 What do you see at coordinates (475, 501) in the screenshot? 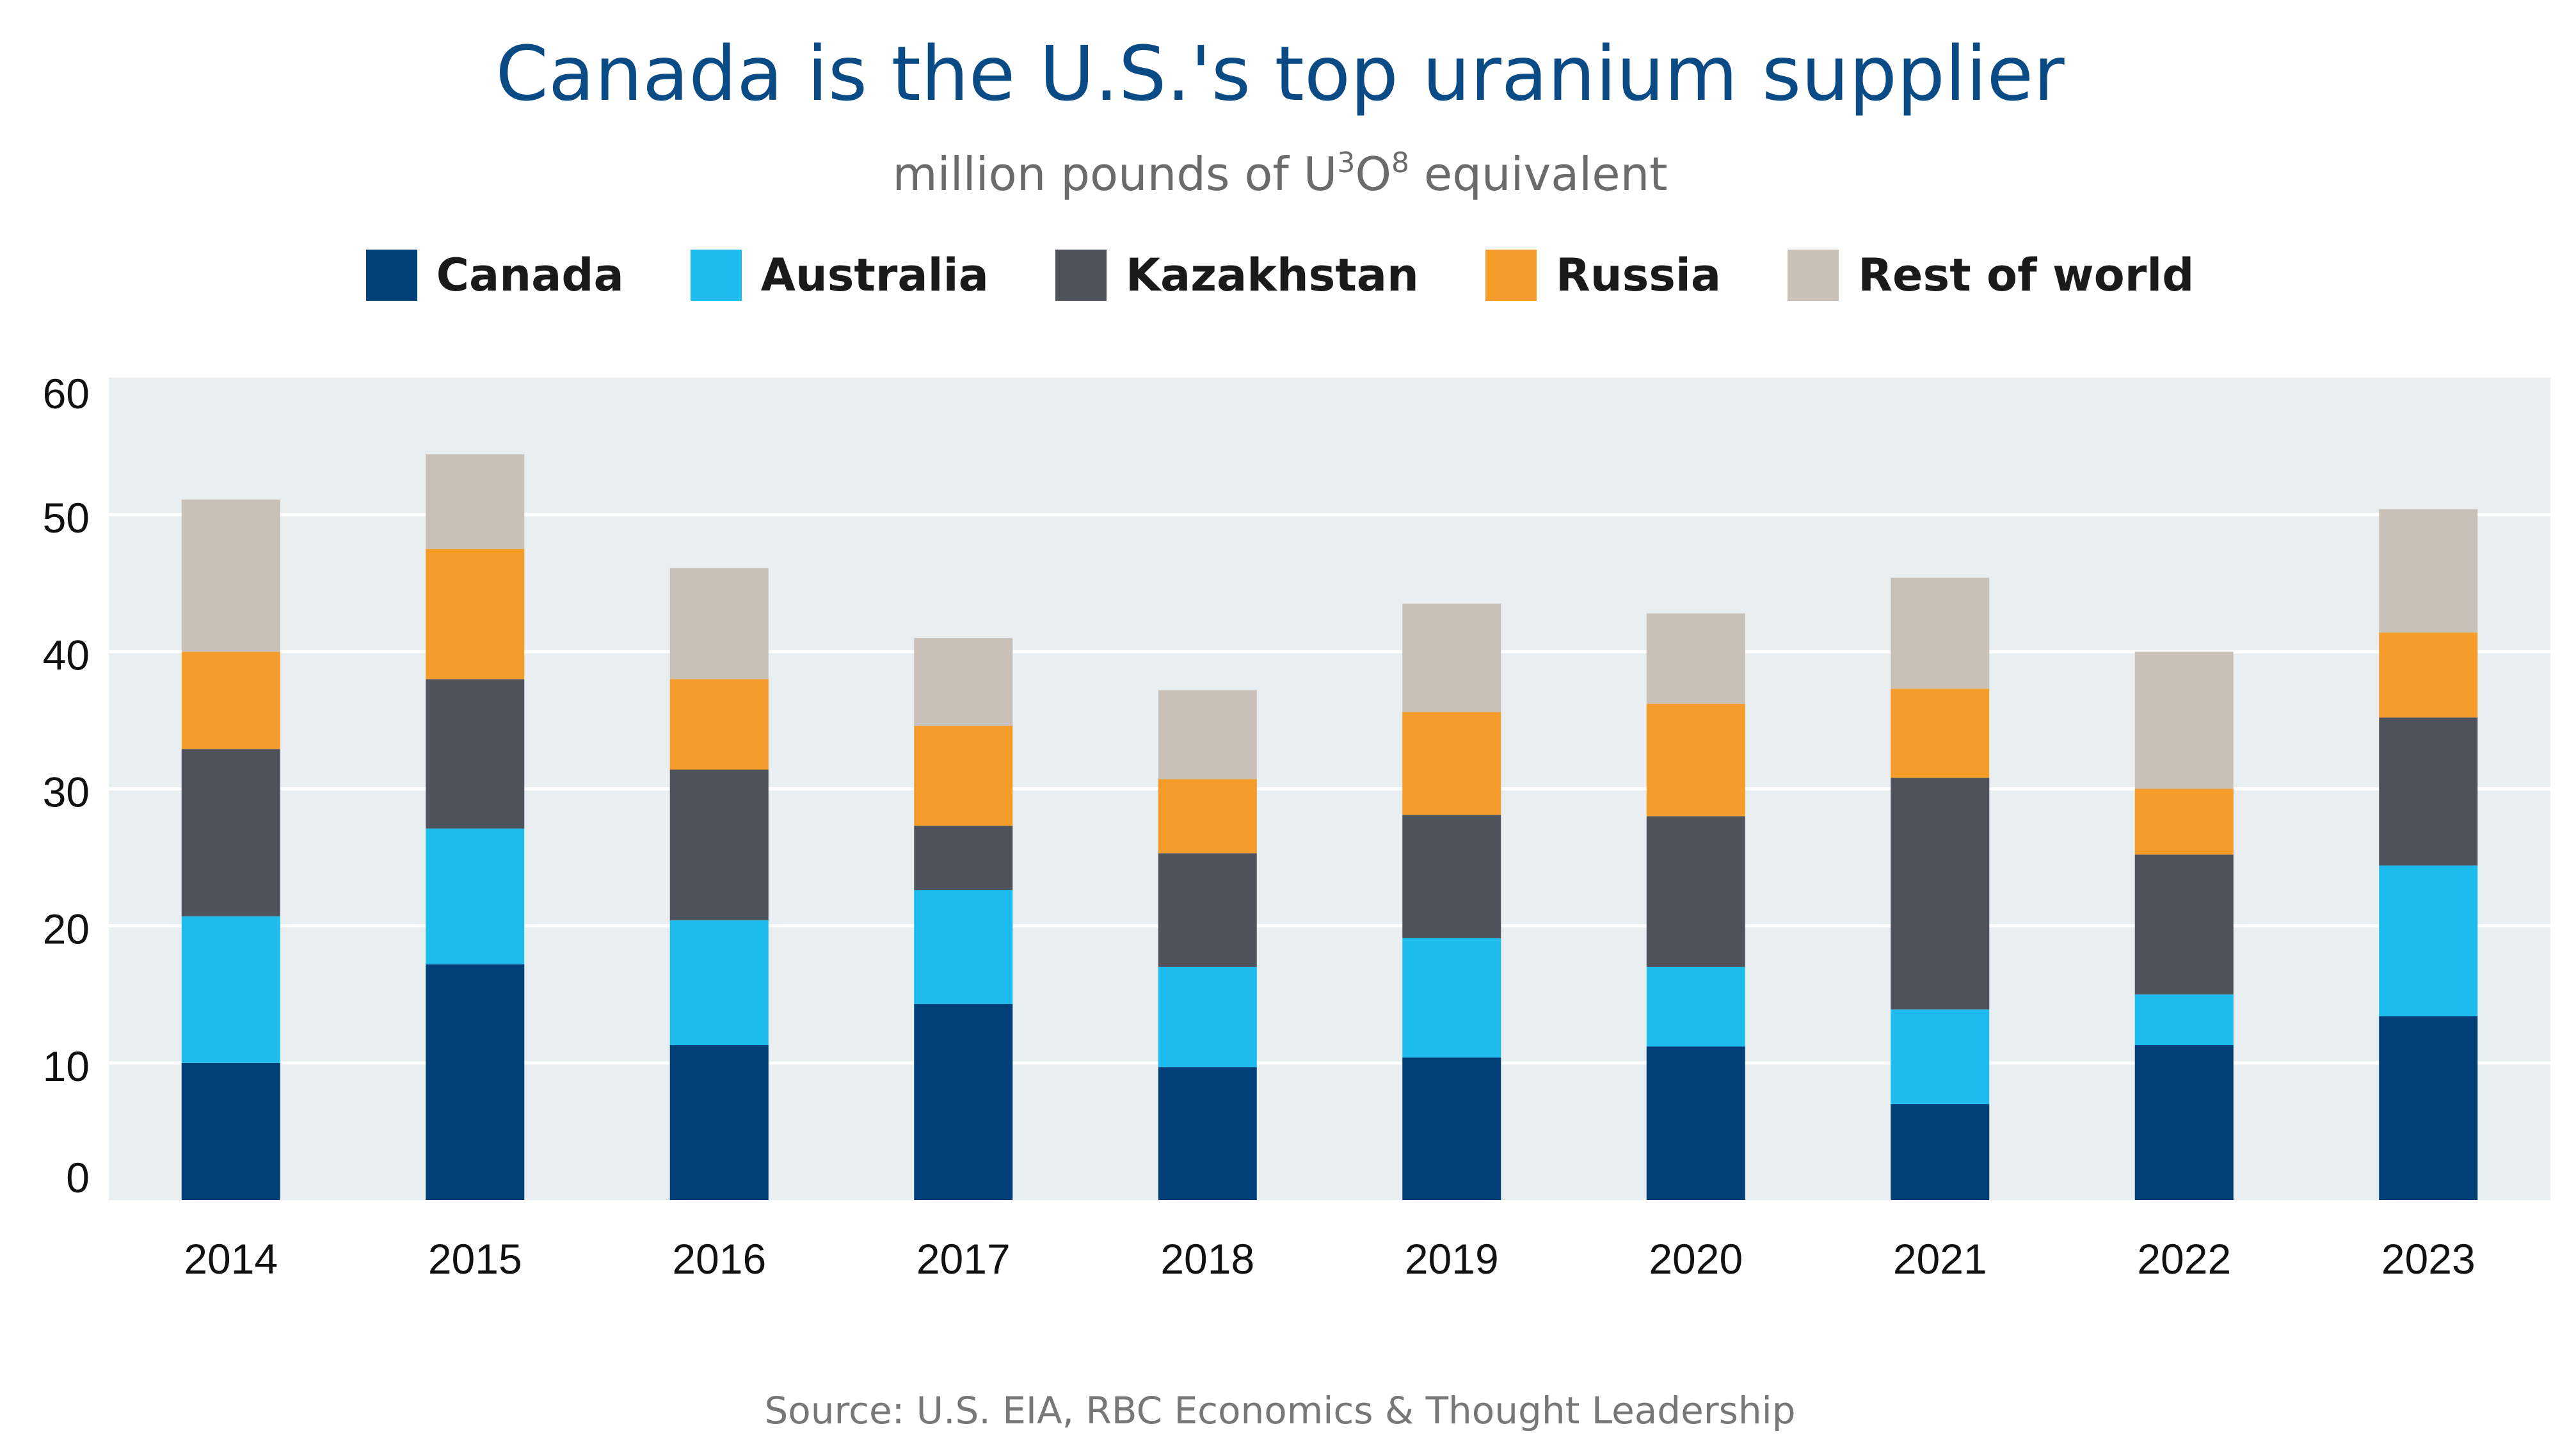
I see `bar-2015-rest-of-world` at bounding box center [475, 501].